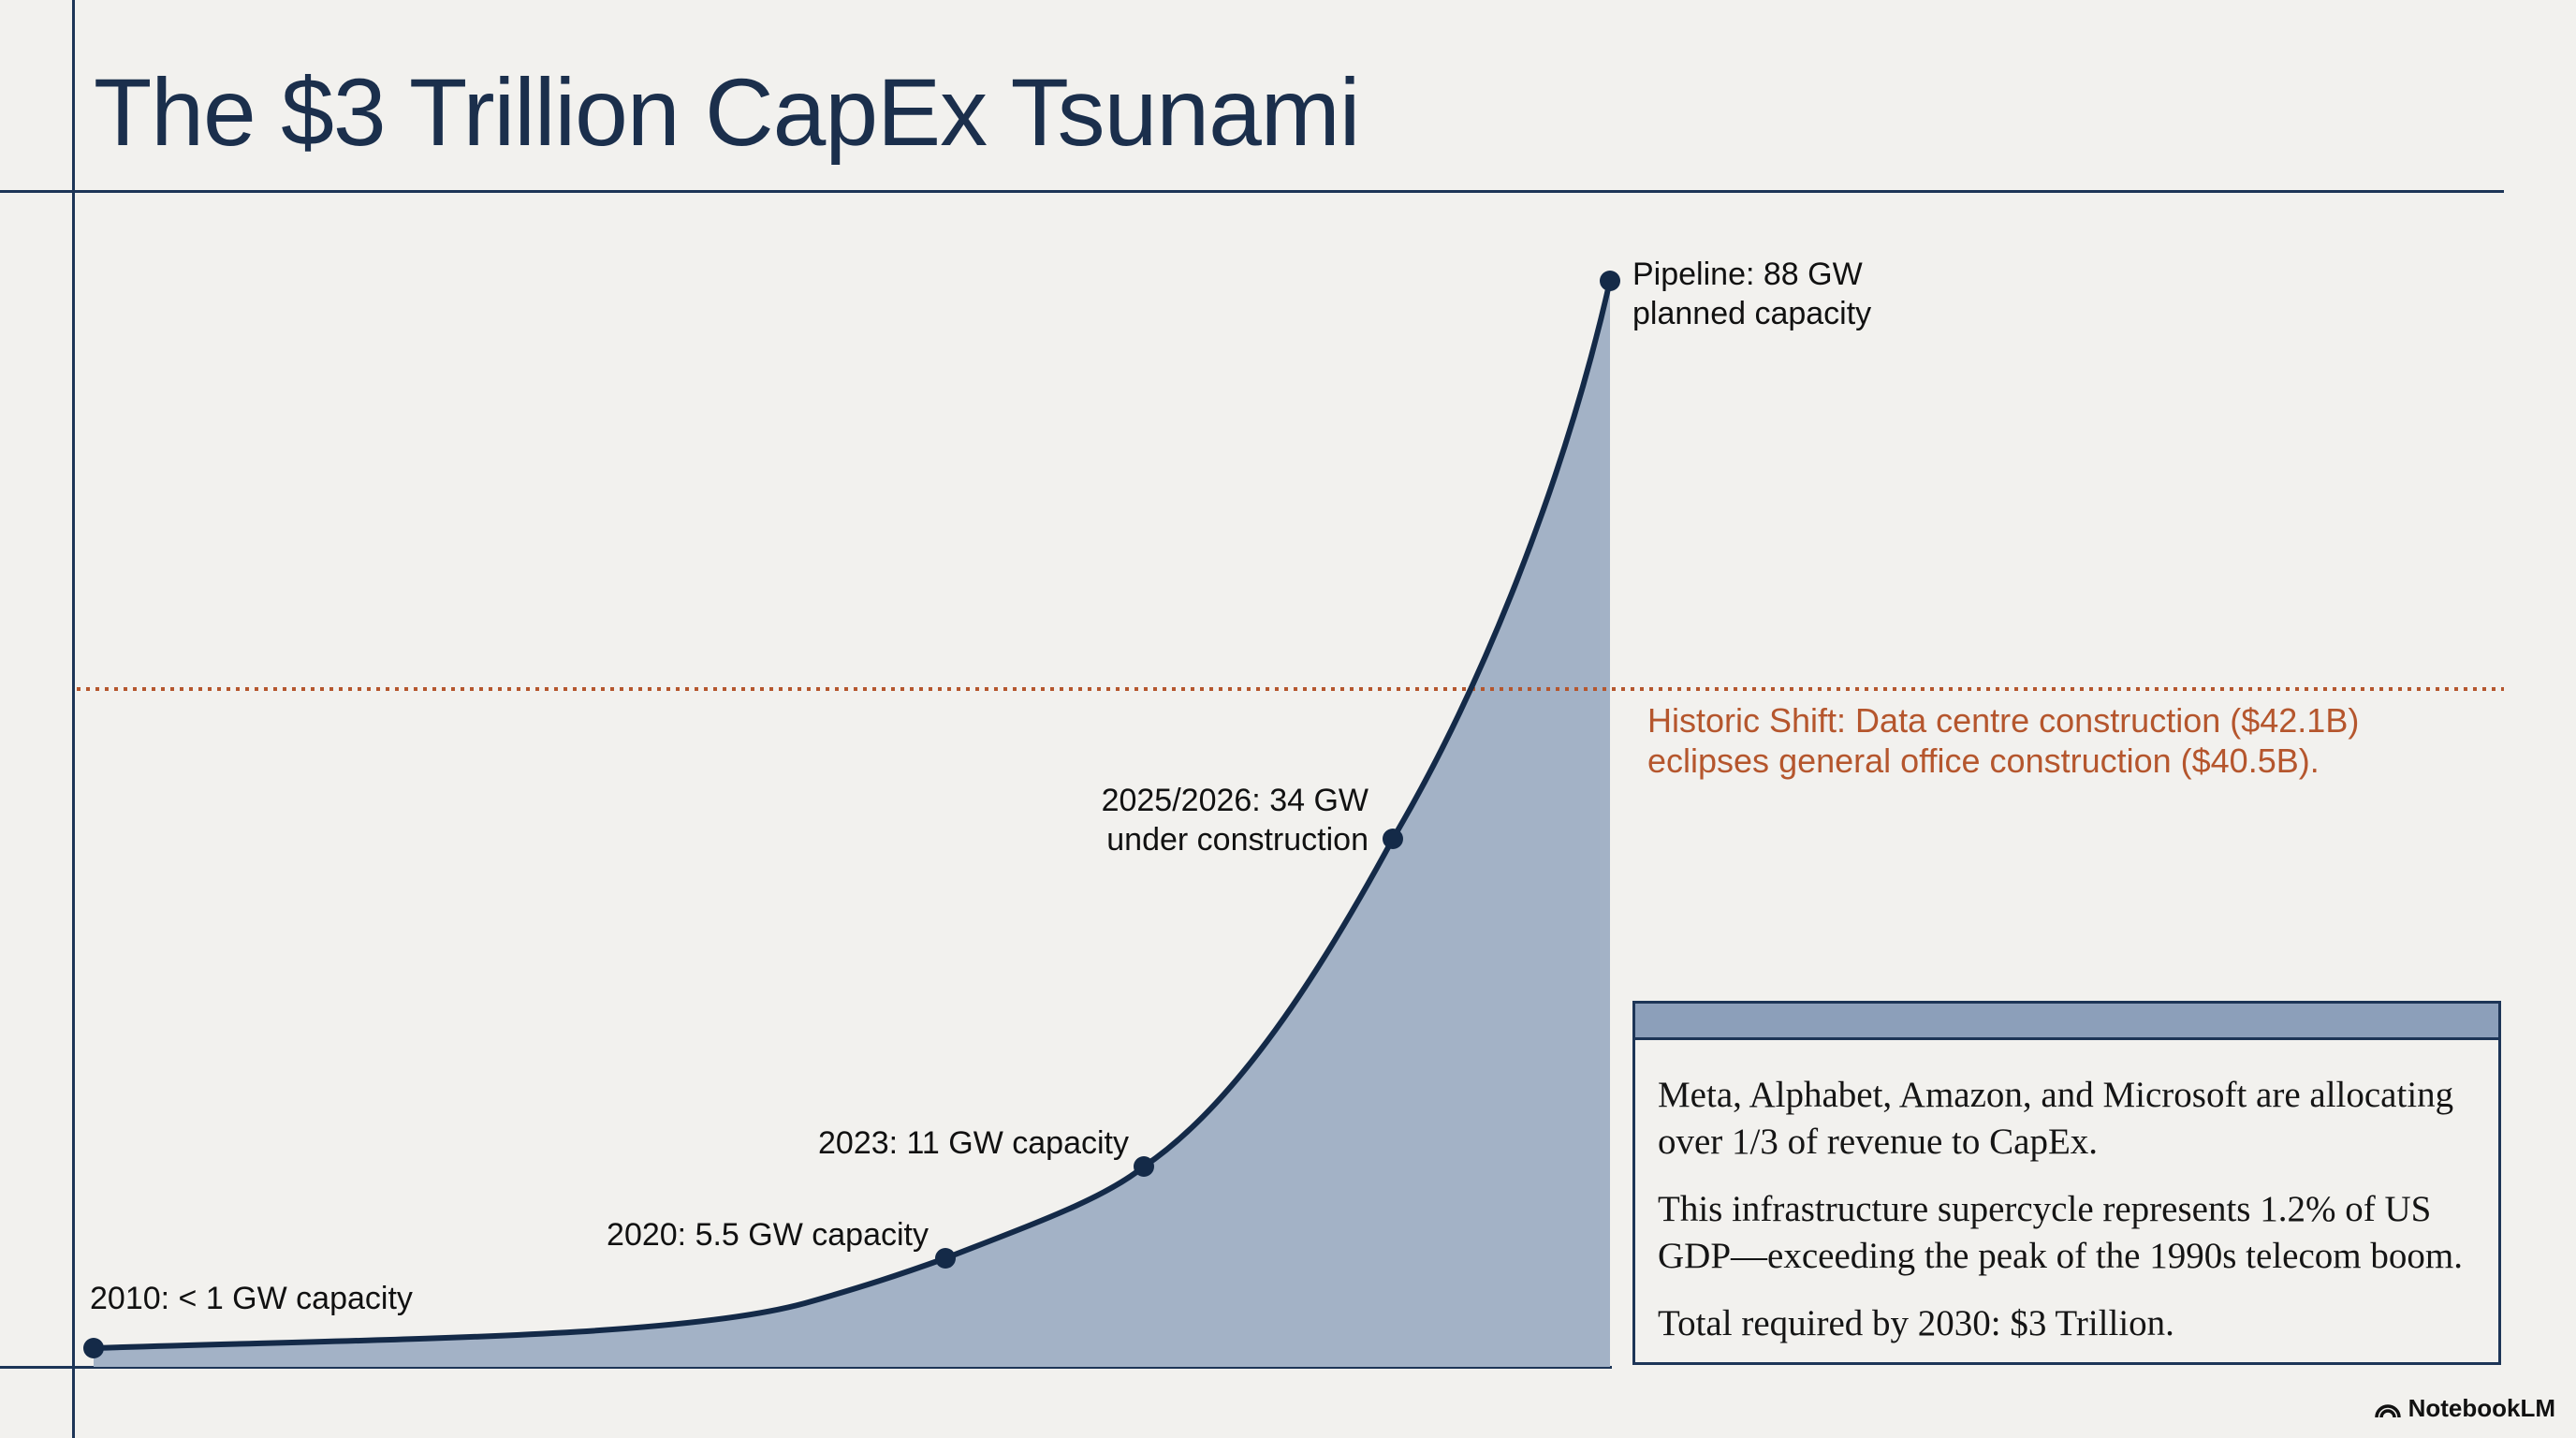  What do you see at coordinates (251, 1298) in the screenshot?
I see `data-label-0: 2010: < 1 GW capacity` at bounding box center [251, 1298].